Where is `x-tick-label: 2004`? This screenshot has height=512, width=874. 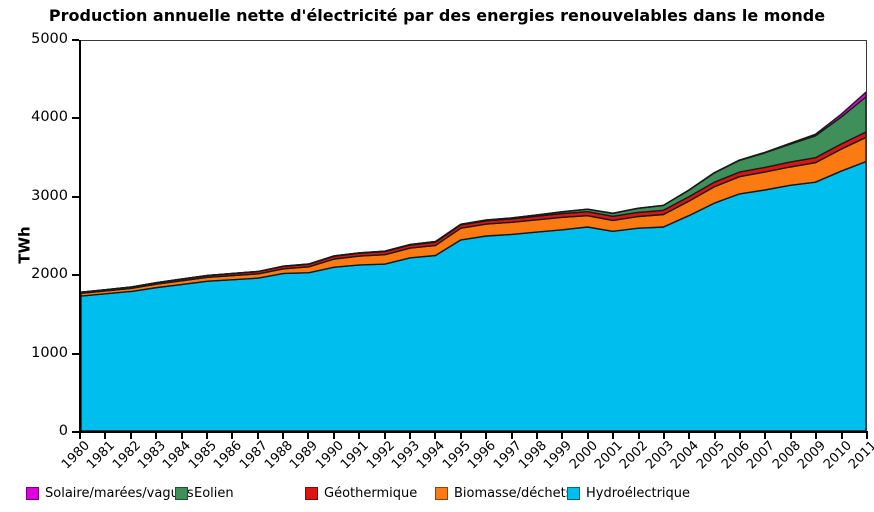 x-tick-label: 2004 is located at coordinates (685, 455).